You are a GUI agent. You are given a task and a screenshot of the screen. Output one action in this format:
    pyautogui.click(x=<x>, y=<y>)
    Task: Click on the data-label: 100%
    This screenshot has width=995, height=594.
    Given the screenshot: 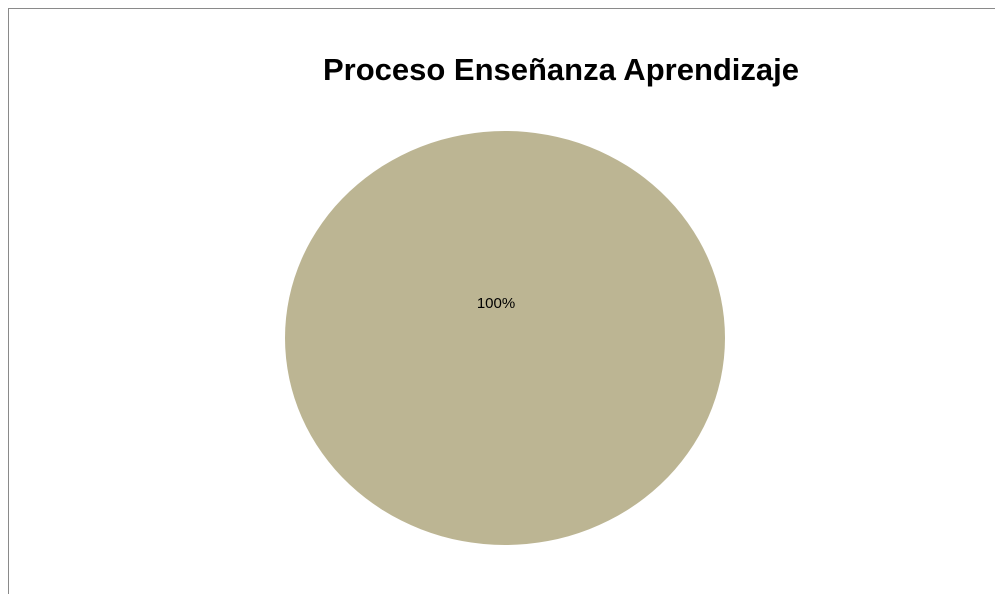 What is the action you would take?
    pyautogui.click(x=496, y=303)
    